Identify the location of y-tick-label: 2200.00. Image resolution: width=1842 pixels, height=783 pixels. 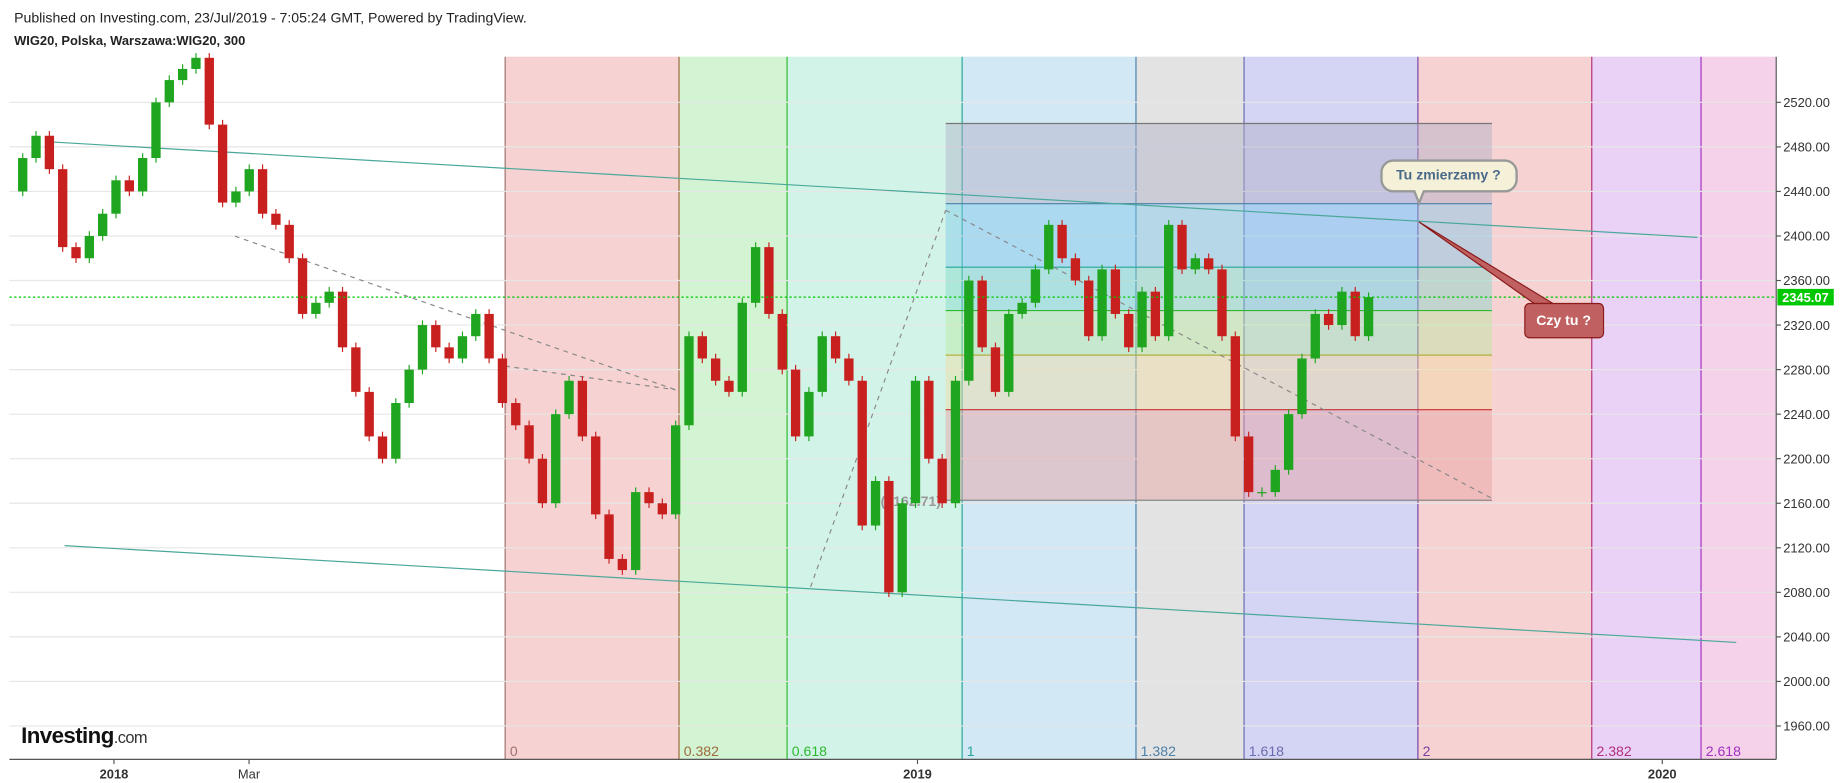
(1806, 458).